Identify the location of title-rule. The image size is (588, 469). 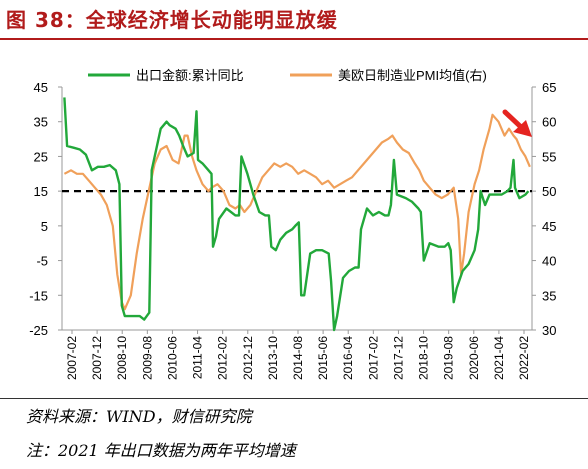
(294, 39).